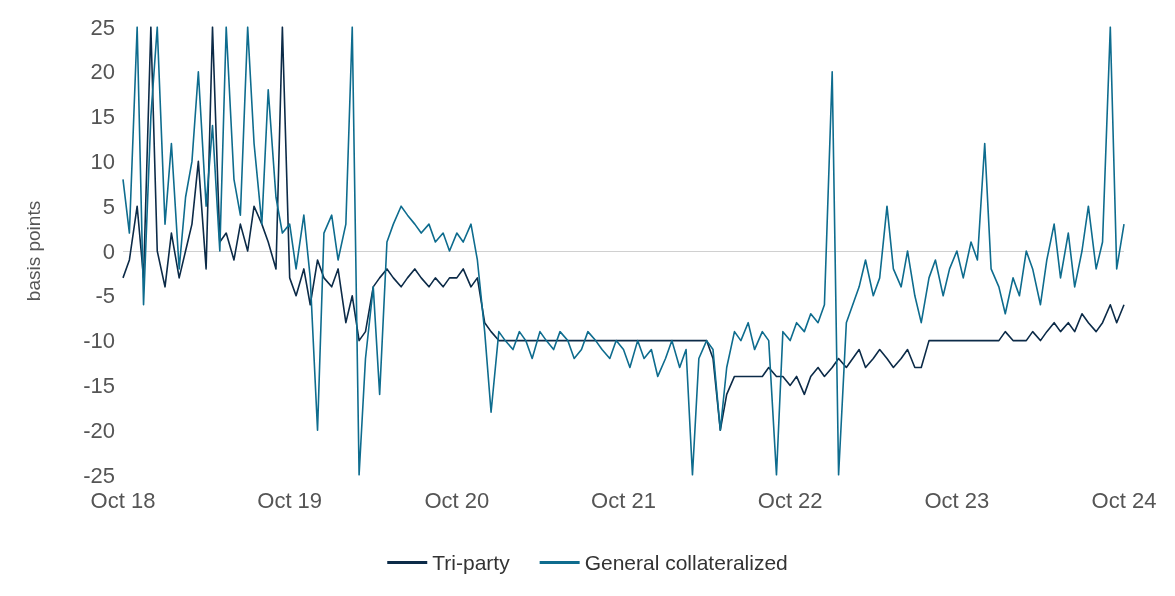 This screenshot has width=1175, height=596. What do you see at coordinates (471, 562) in the screenshot?
I see `legend-label: Tri-party` at bounding box center [471, 562].